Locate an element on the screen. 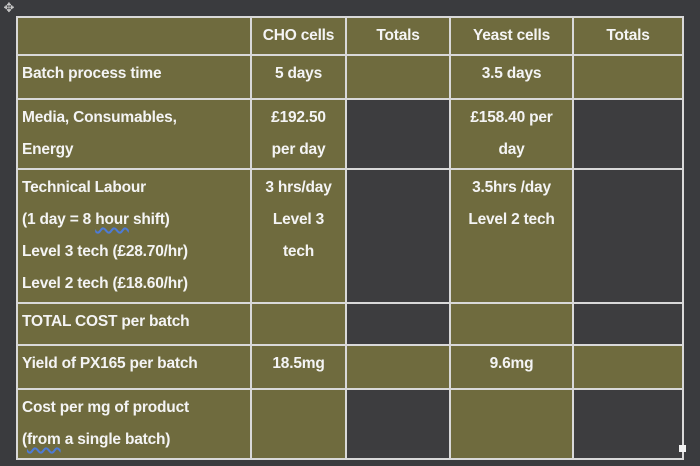 This screenshot has height=466, width=700. cost-per-mg-label-line-2: (from a single batch) is located at coordinates (134, 440).